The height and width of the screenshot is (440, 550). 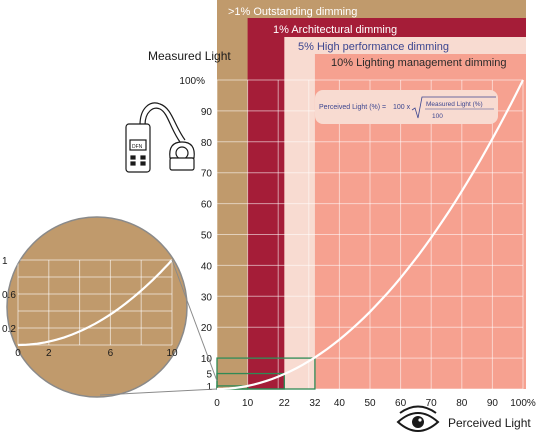 I want to click on x-tick-labels: 0 10 22 32 40 50 60 70 80 90 100%, so click(x=375, y=403).